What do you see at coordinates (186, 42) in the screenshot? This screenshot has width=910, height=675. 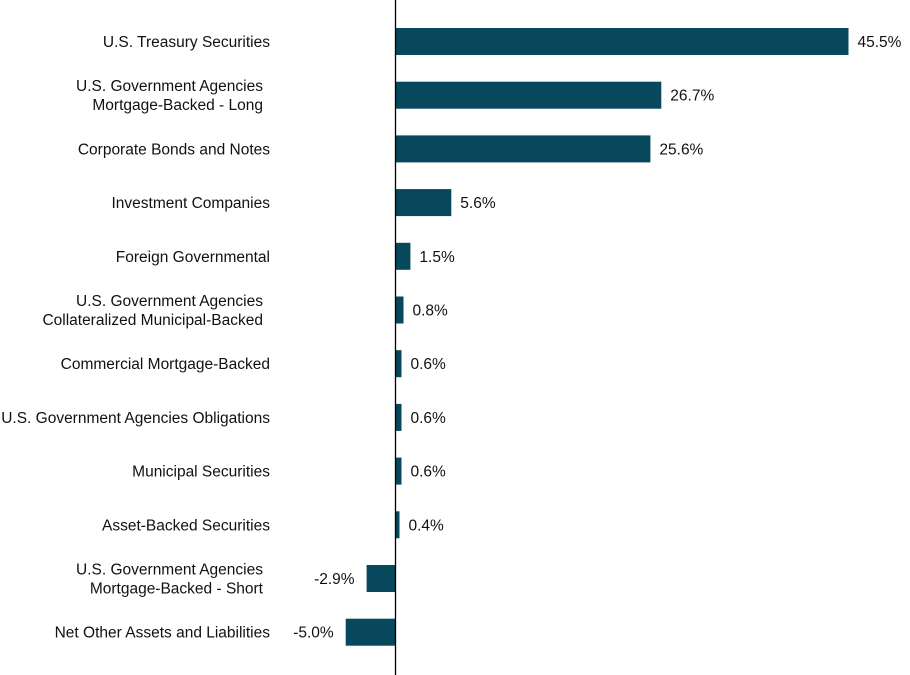 I see `category-label: U.S. Treasury Securities` at bounding box center [186, 42].